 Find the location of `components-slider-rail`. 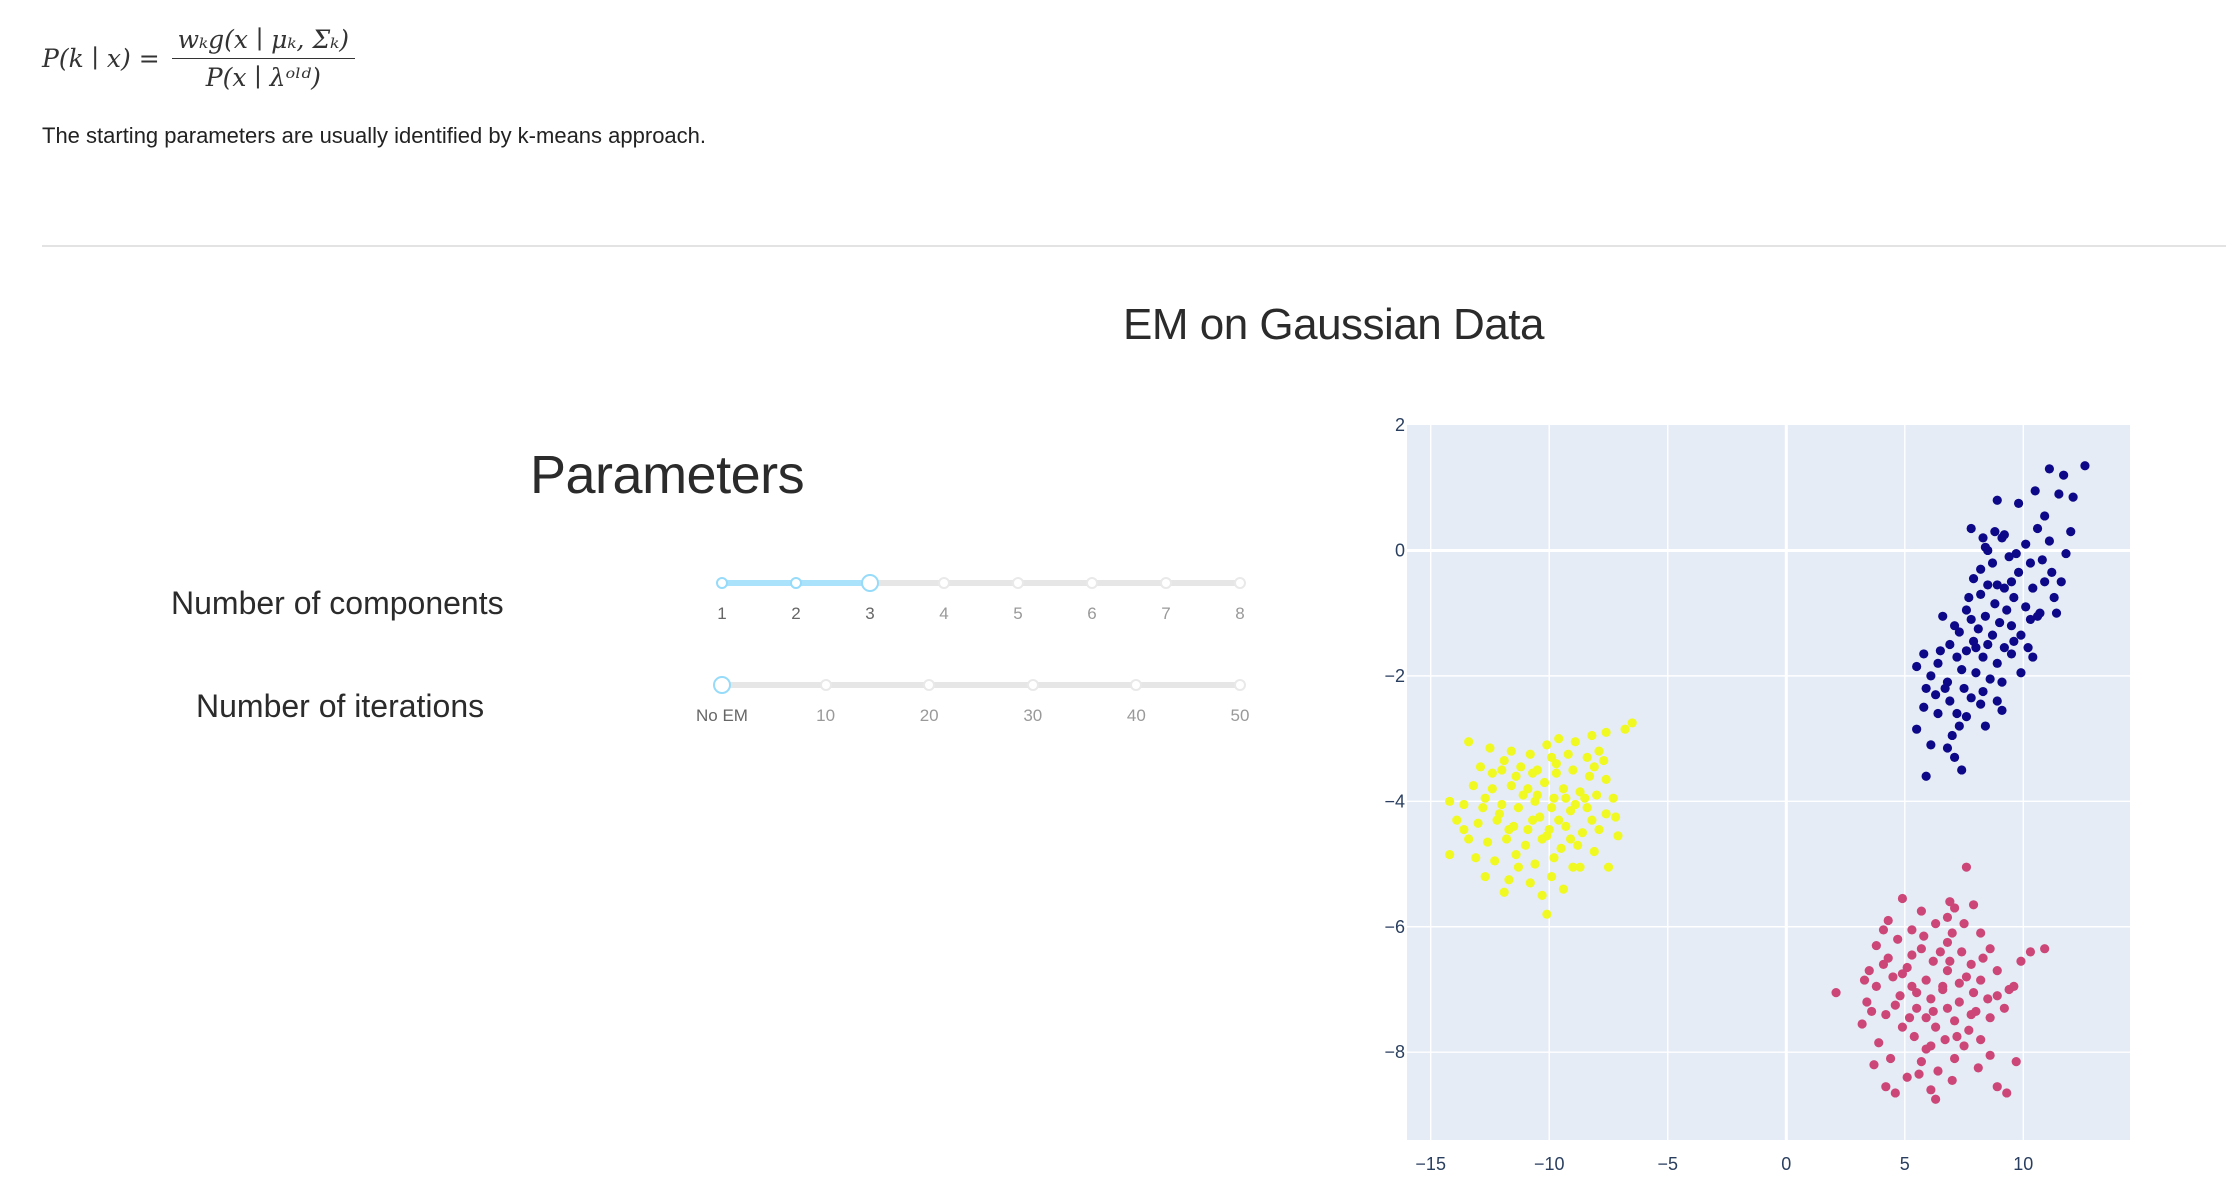

components-slider-rail is located at coordinates (981, 583).